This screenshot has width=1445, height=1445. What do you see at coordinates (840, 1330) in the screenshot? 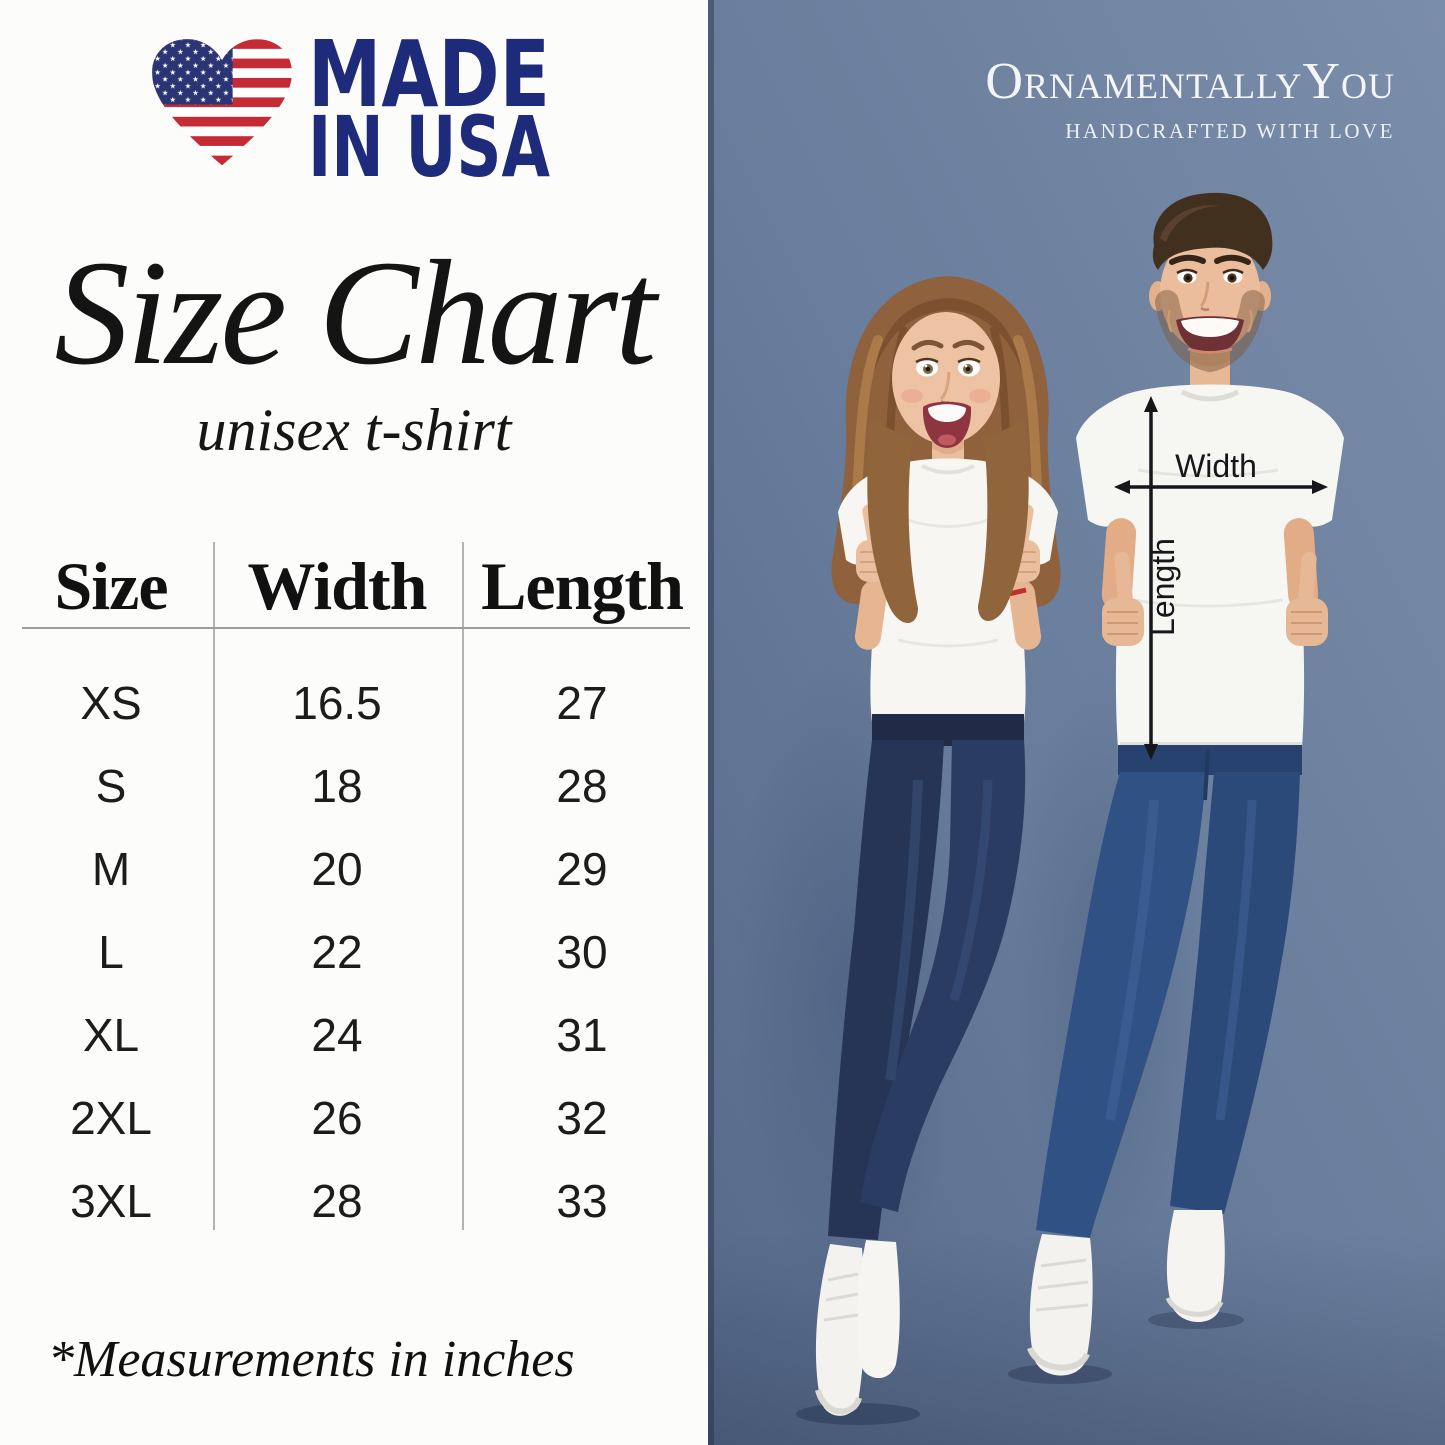
I see `woman-sneaker-left` at bounding box center [840, 1330].